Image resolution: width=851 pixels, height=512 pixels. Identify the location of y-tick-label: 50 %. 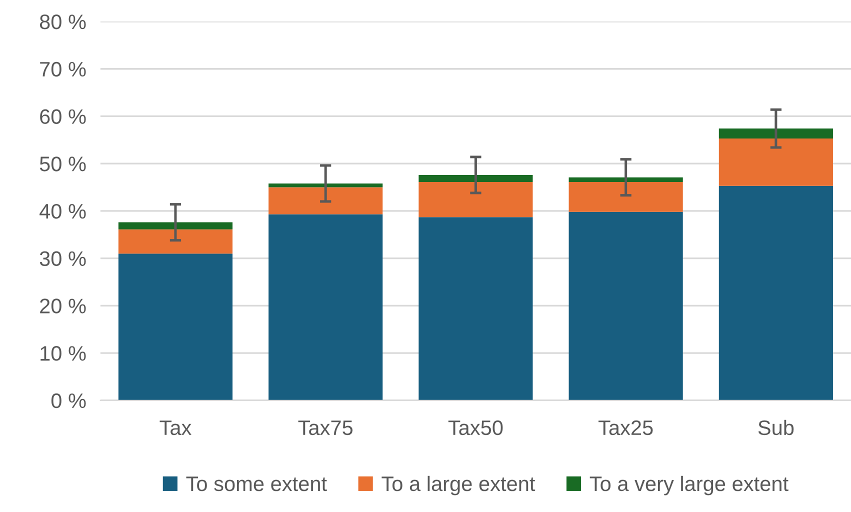
(63, 164).